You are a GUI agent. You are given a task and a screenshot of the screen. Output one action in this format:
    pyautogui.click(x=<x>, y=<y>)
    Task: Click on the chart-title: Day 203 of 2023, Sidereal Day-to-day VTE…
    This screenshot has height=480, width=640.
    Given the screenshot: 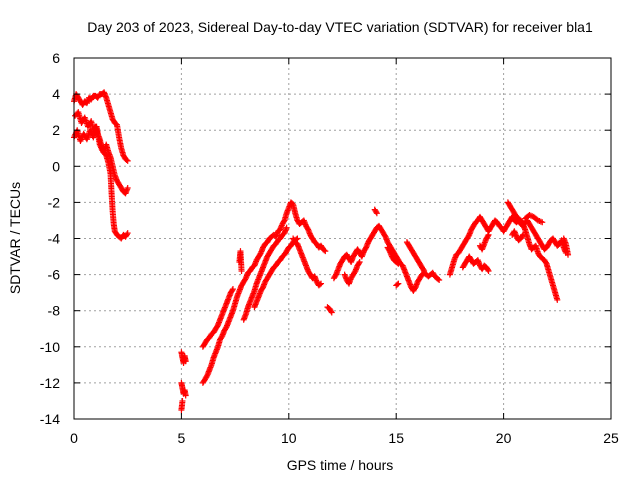 What is the action you would take?
    pyautogui.click(x=340, y=27)
    